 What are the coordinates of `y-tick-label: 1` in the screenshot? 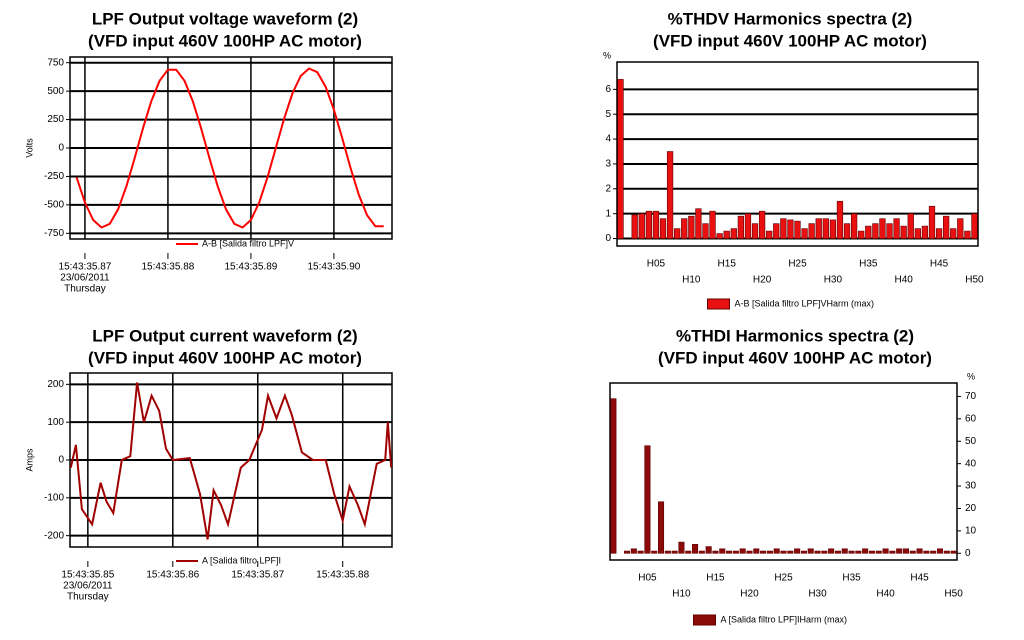 It's located at (608, 213).